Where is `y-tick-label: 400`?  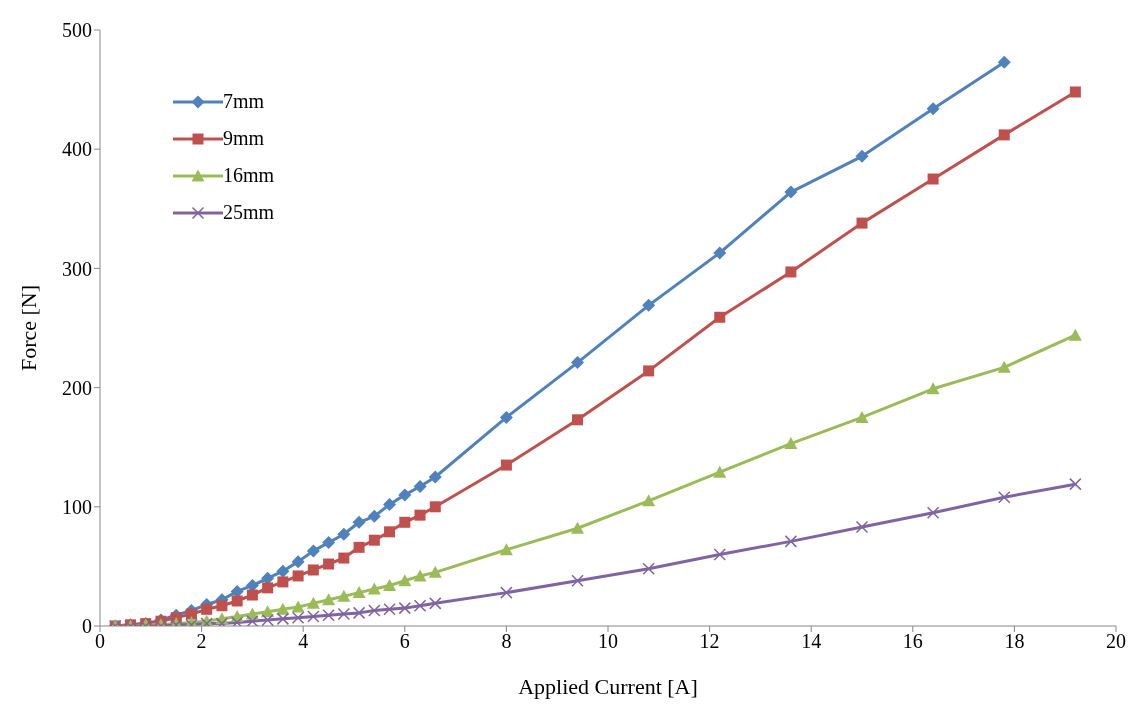
y-tick-label: 400 is located at coordinates (77, 149).